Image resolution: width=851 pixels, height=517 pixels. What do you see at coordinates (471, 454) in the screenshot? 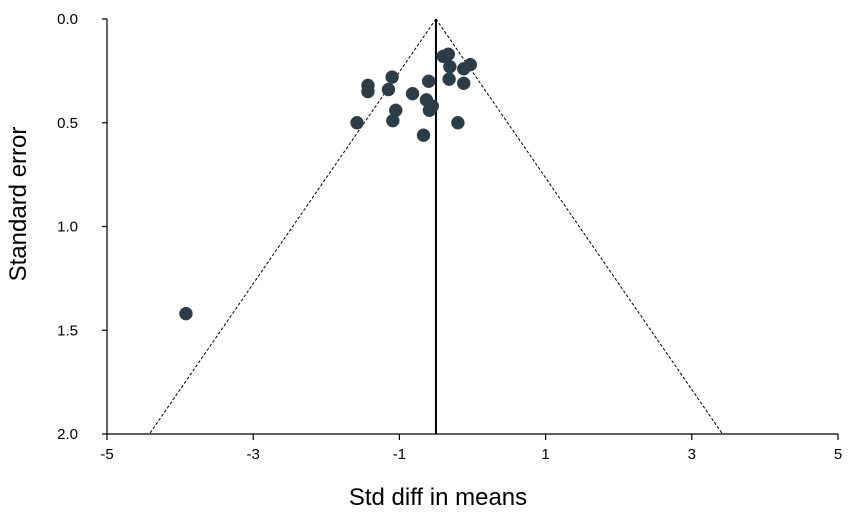
I see `x-tick-labels: -5 -3 -1 1 3 5` at bounding box center [471, 454].